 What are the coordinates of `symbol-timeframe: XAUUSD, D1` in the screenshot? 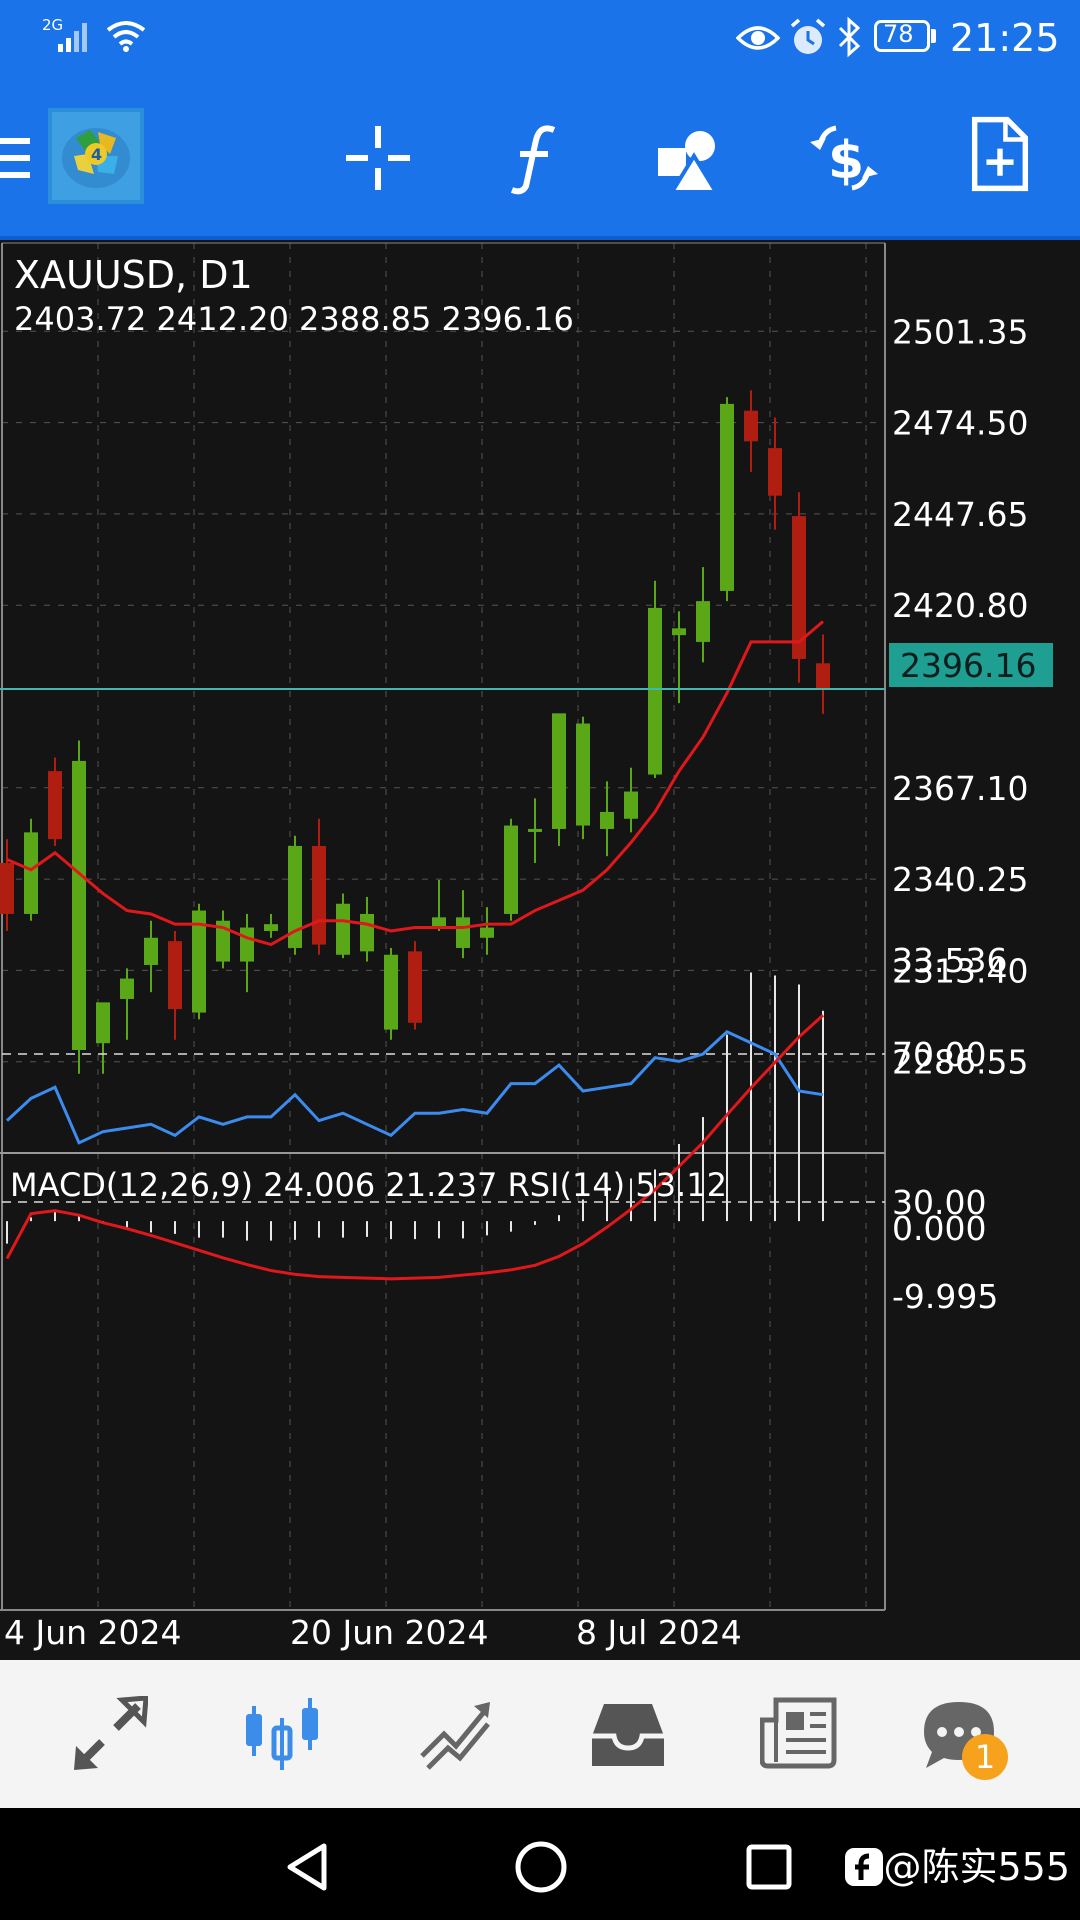 It's located at (133, 275).